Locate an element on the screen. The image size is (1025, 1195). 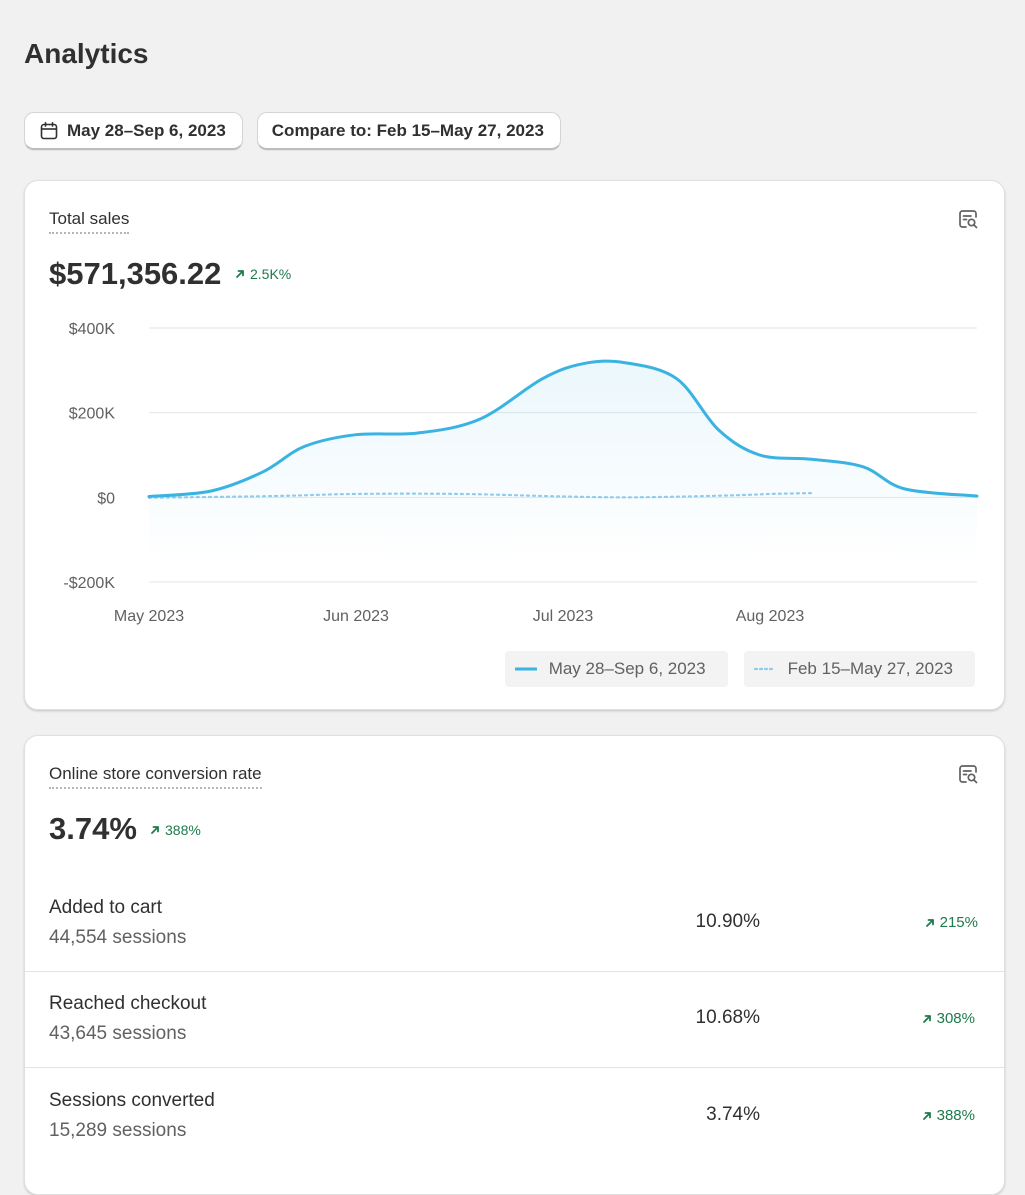
conversion-rate-delta-value: 388% is located at coordinates (183, 830).